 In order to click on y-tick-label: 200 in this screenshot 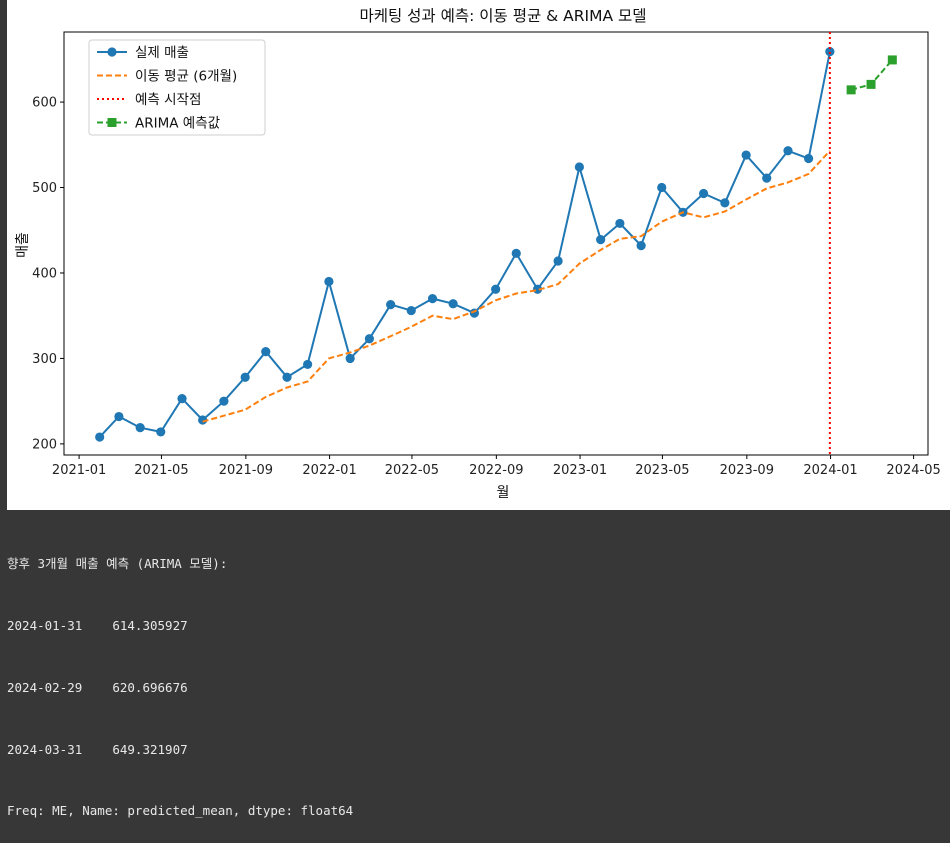, I will do `click(44, 444)`.